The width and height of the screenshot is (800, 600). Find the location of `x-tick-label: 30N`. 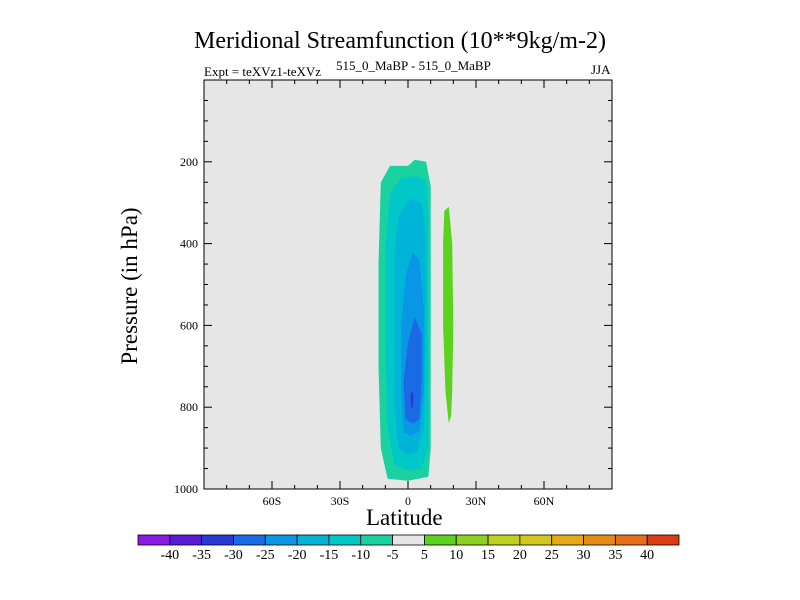

x-tick-label: 30N is located at coordinates (476, 501).